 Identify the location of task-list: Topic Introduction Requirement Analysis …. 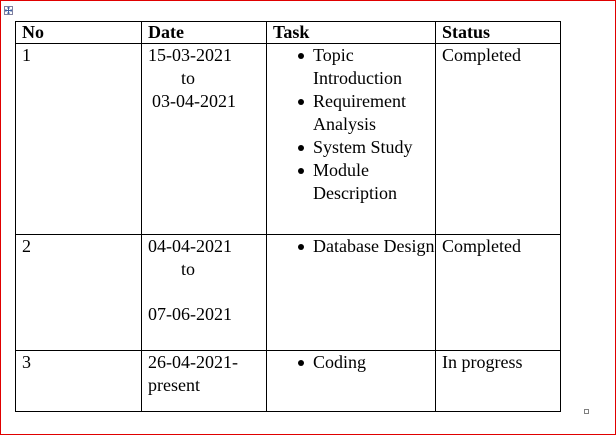
(354, 124).